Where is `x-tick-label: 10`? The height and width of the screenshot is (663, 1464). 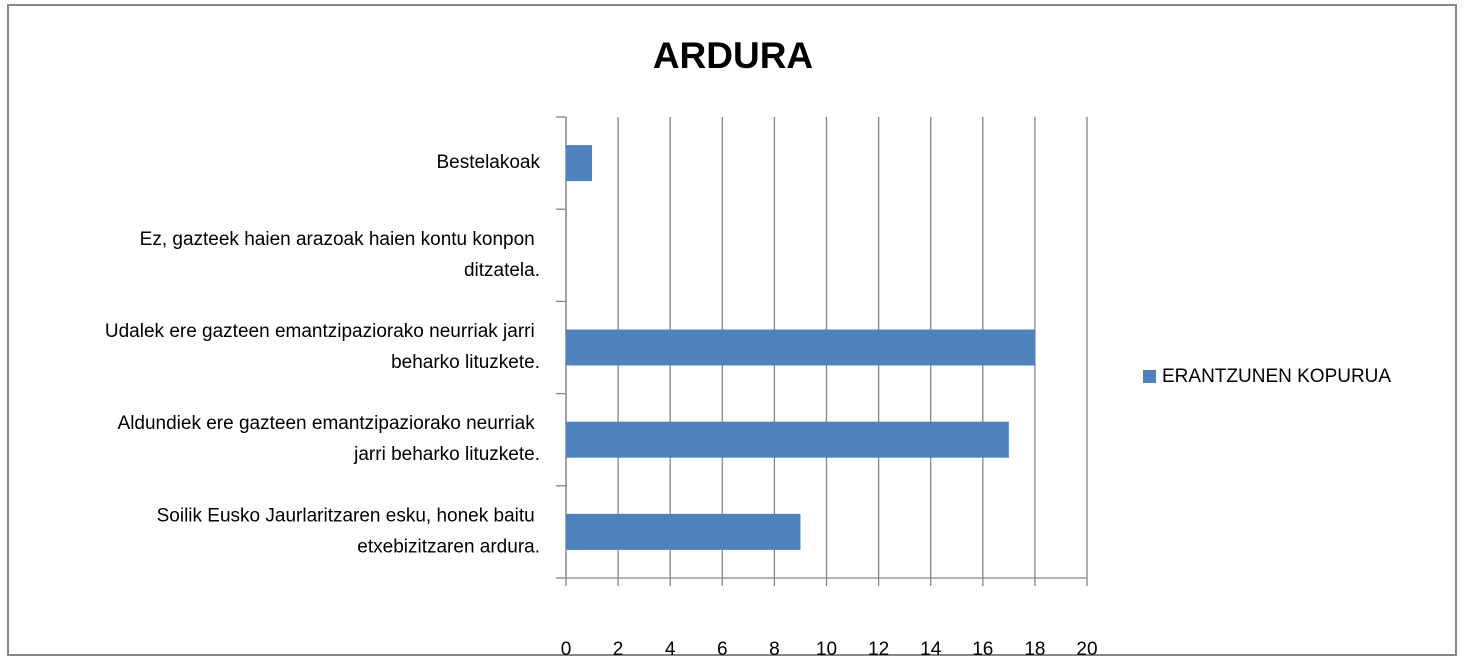
x-tick-label: 10 is located at coordinates (826, 649).